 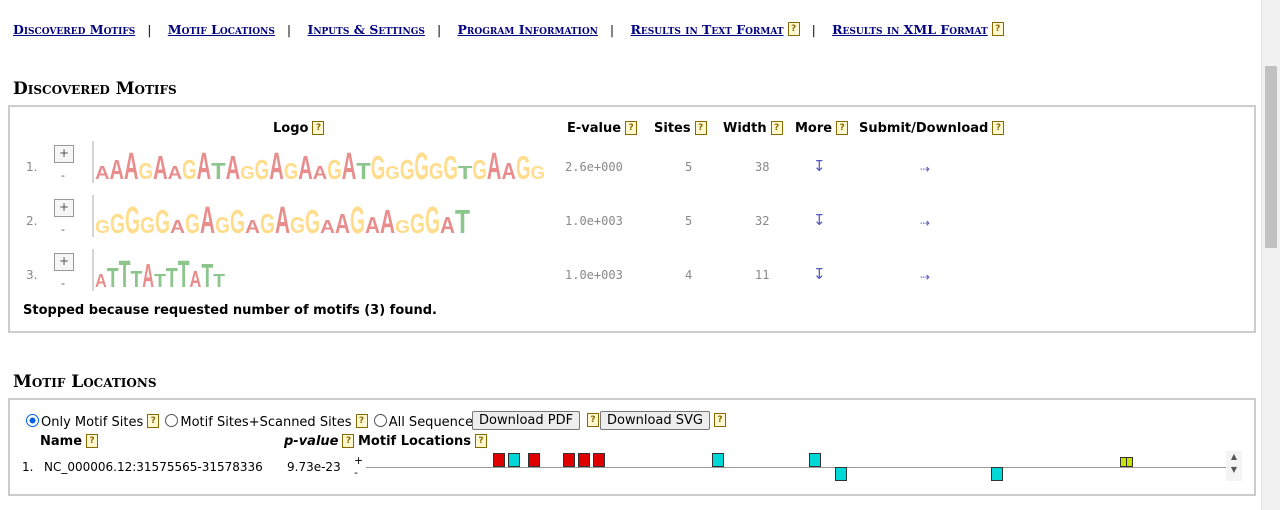 I want to click on radio-only-motif-sites, so click(x=32, y=420).